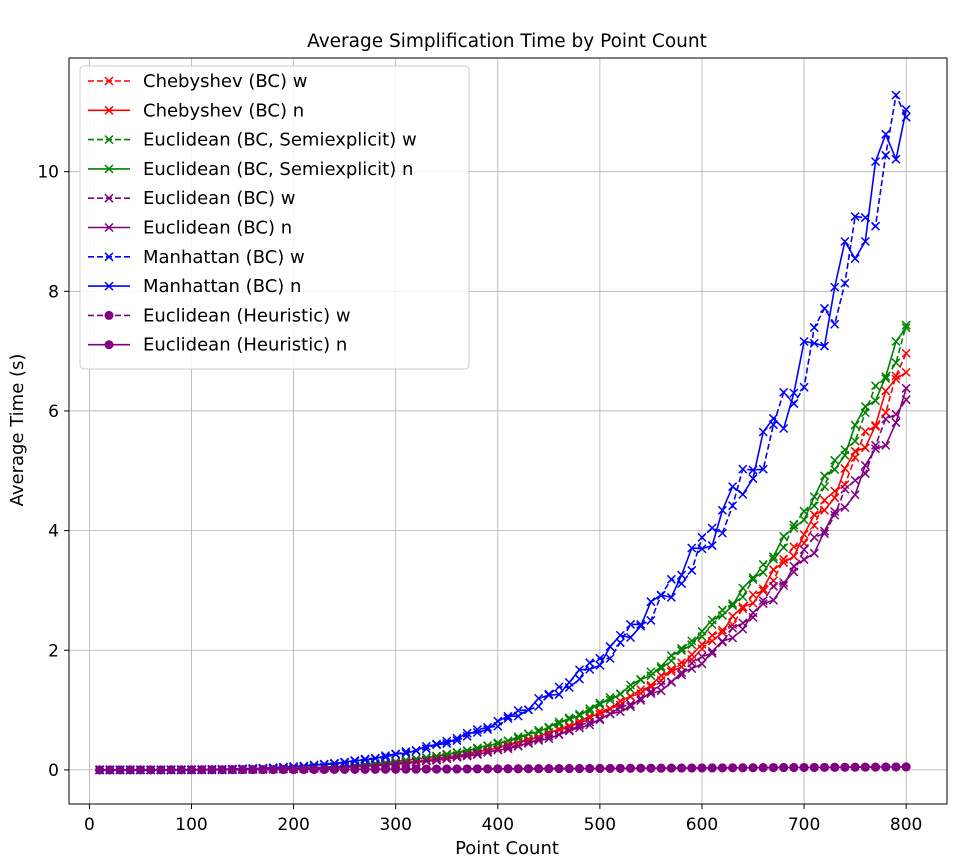 Image resolution: width=960 pixels, height=861 pixels. What do you see at coordinates (223, 110) in the screenshot?
I see `legend-label: Chebyshev (BC) n` at bounding box center [223, 110].